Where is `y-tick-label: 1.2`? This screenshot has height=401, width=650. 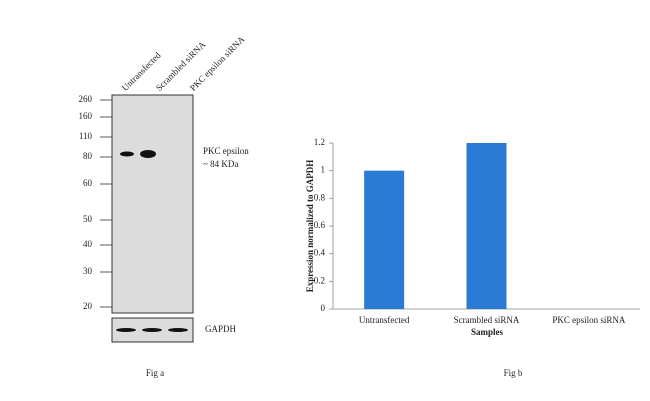 y-tick-label: 1.2 is located at coordinates (319, 142).